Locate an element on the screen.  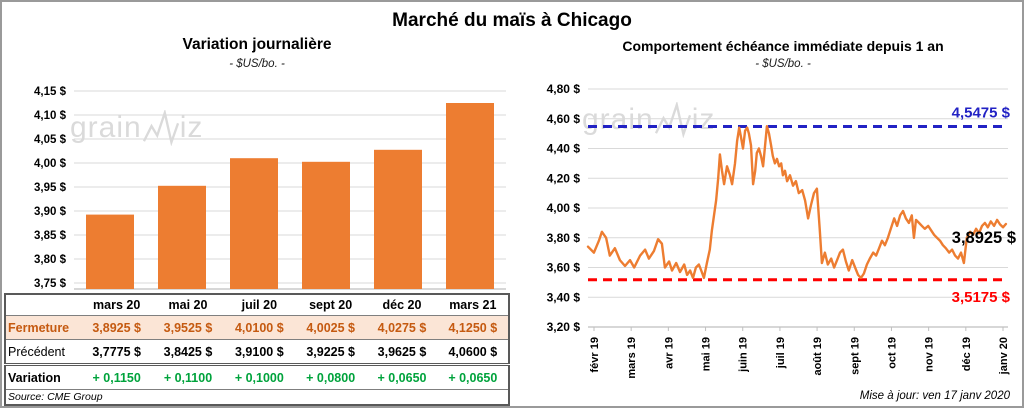
table-cell: + 0,1000 is located at coordinates (259, 377).